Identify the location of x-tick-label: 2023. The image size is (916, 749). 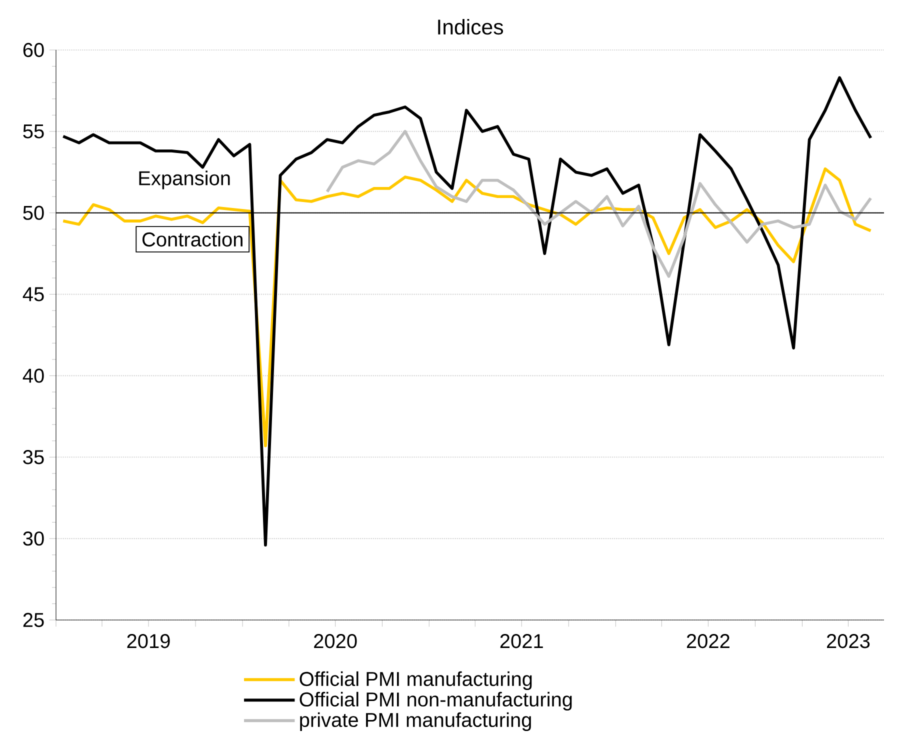
(848, 641).